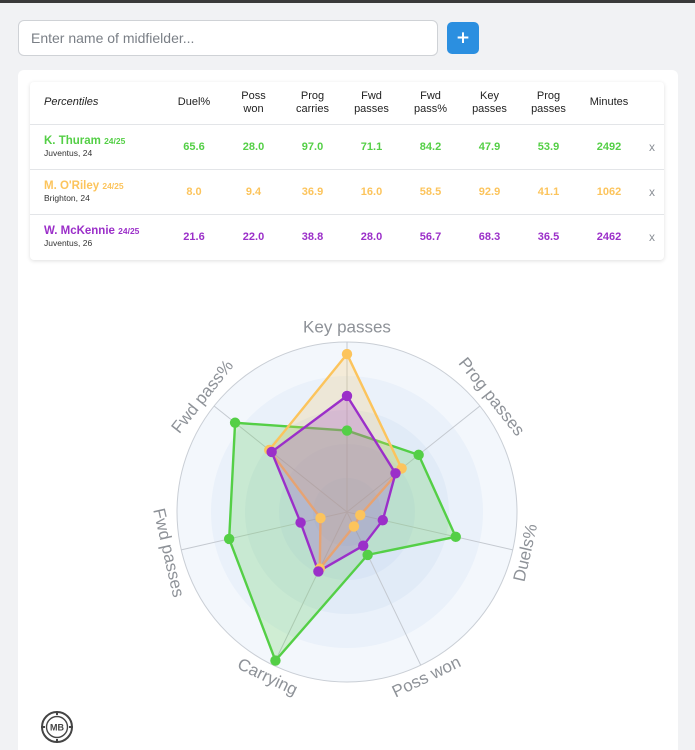 This screenshot has height=750, width=695. I want to click on stat-value: 22.0, so click(253, 236).